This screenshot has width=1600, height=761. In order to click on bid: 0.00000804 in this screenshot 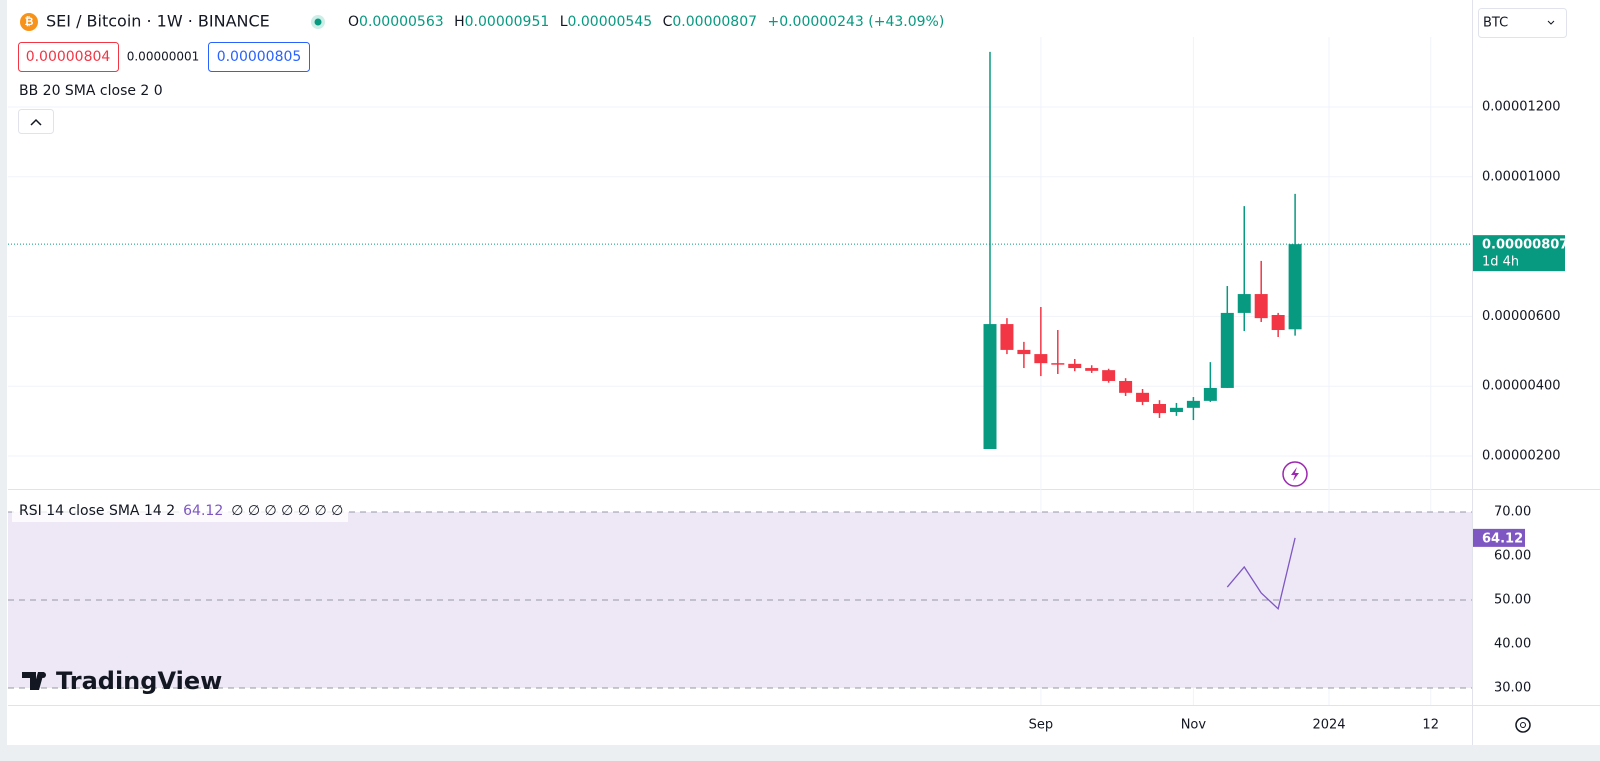, I will do `click(68, 57)`.